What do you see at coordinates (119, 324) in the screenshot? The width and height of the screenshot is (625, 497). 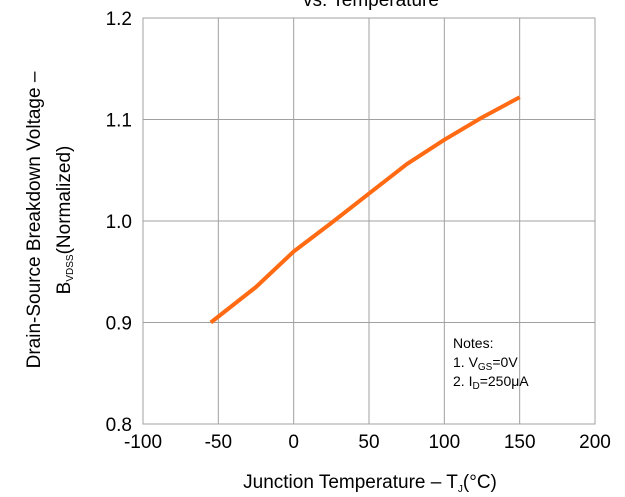 I see `y-tick-label: 0.9` at bounding box center [119, 324].